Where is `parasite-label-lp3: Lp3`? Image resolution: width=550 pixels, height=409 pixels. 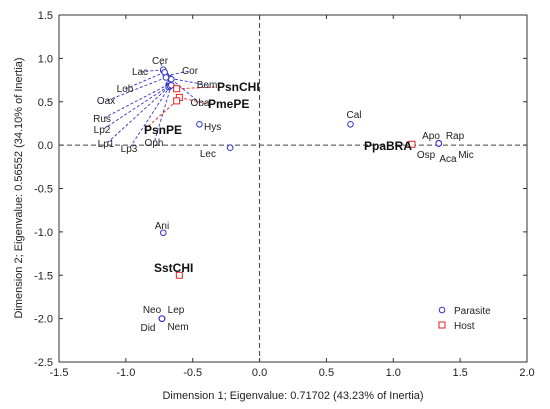 parasite-label-lp3: Lp3 is located at coordinates (129, 149).